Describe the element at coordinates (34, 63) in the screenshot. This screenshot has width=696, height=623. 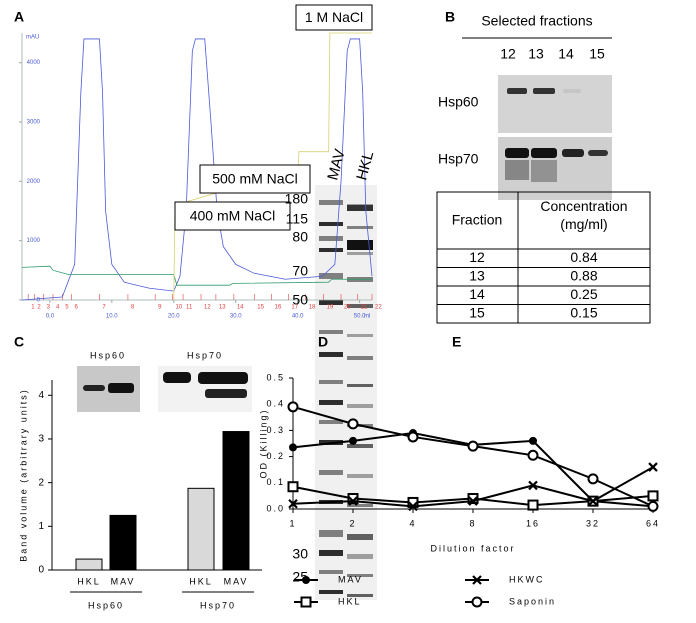
I see `y-tick-label: 4000` at that location.